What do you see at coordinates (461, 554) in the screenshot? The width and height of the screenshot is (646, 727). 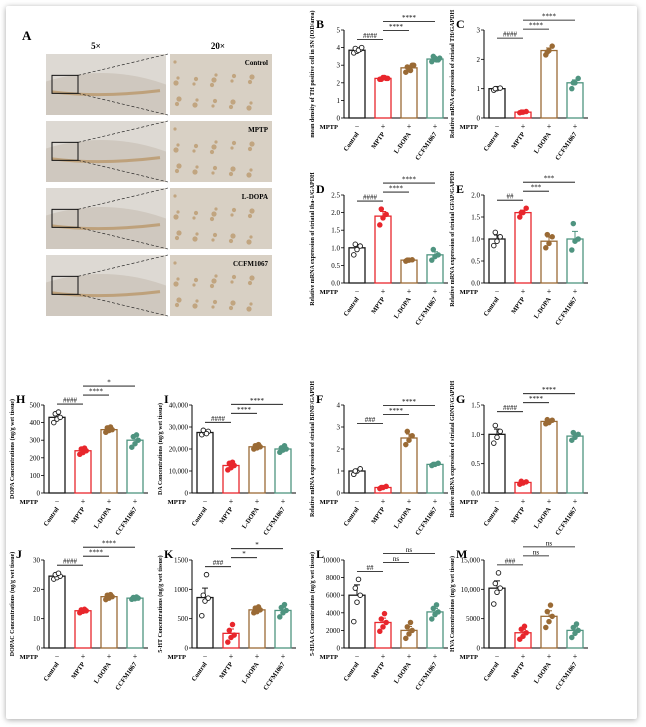 I see `panel-letter: M` at bounding box center [461, 554].